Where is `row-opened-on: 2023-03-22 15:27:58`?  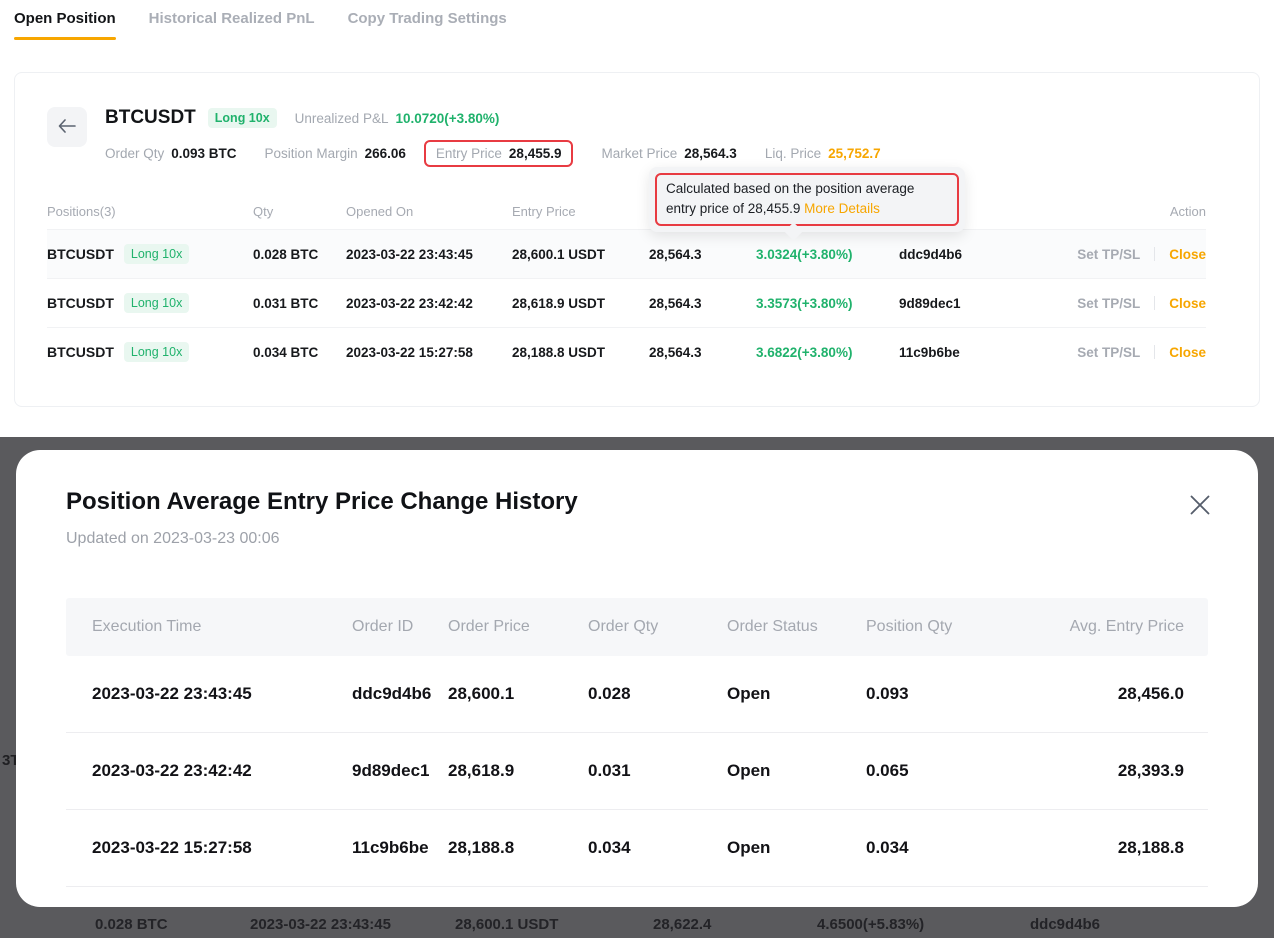 row-opened-on: 2023-03-22 15:27:58 is located at coordinates (409, 352).